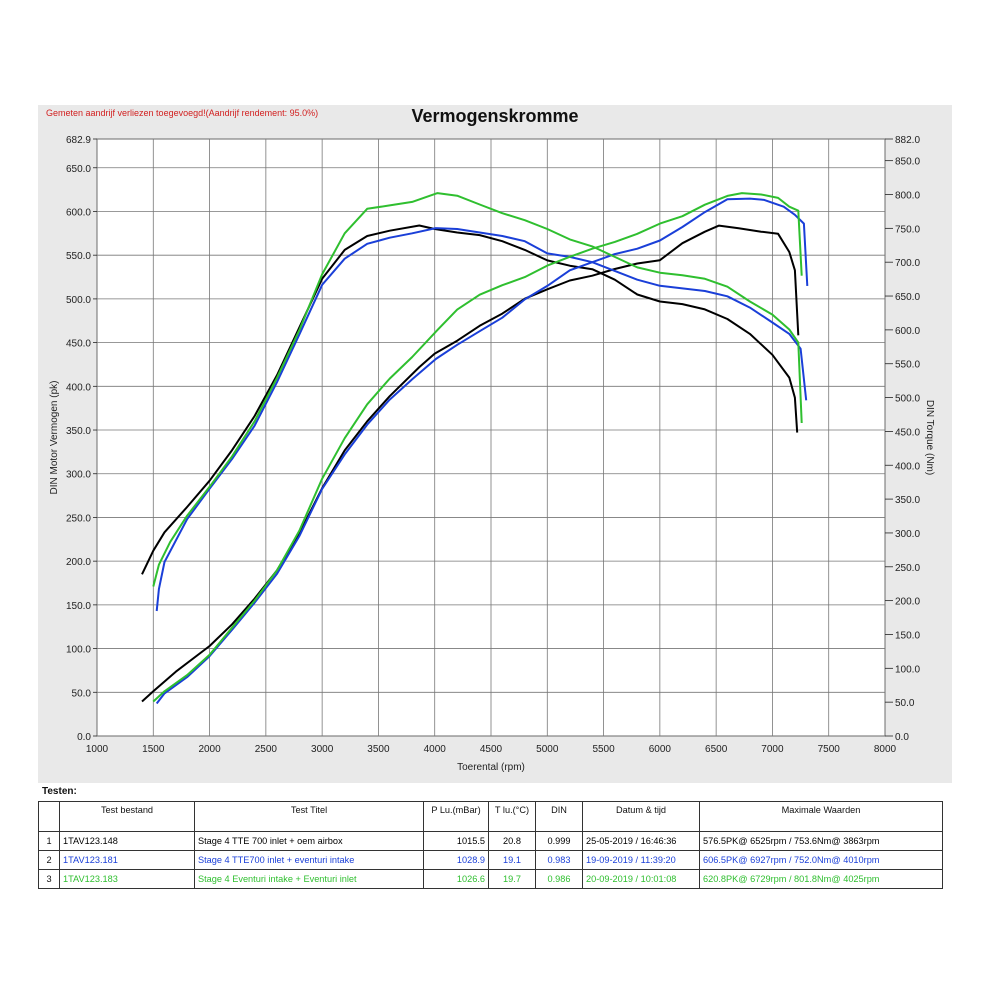 The image size is (1000, 1000). What do you see at coordinates (78, 344) in the screenshot?
I see `y-left-tick-label: 450.0` at bounding box center [78, 344].